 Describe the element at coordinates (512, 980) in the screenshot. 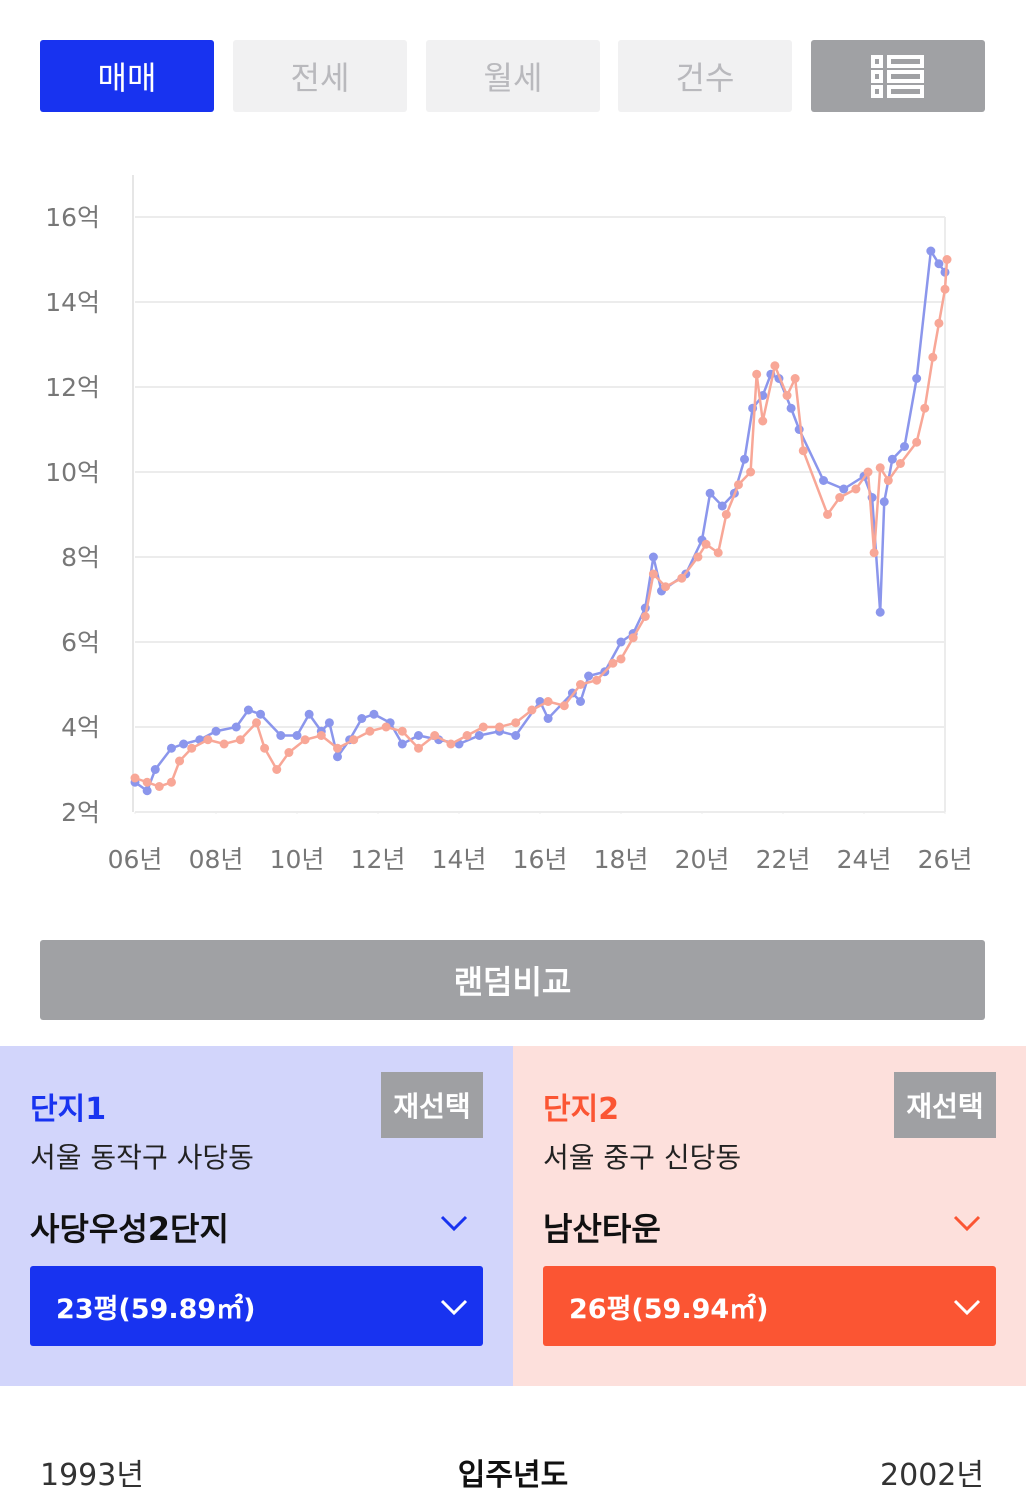

I see `random-compare-button: 랜덤비교` at that location.